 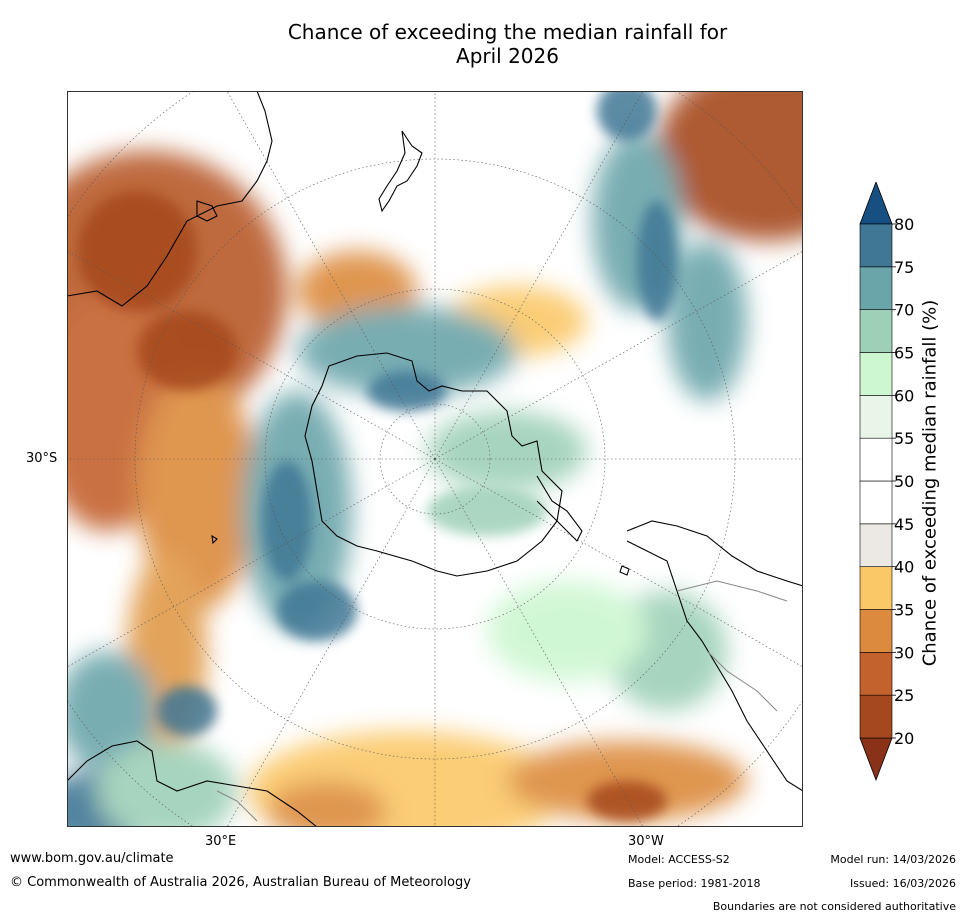 I want to click on antarctic-peninsula, so click(x=559, y=508).